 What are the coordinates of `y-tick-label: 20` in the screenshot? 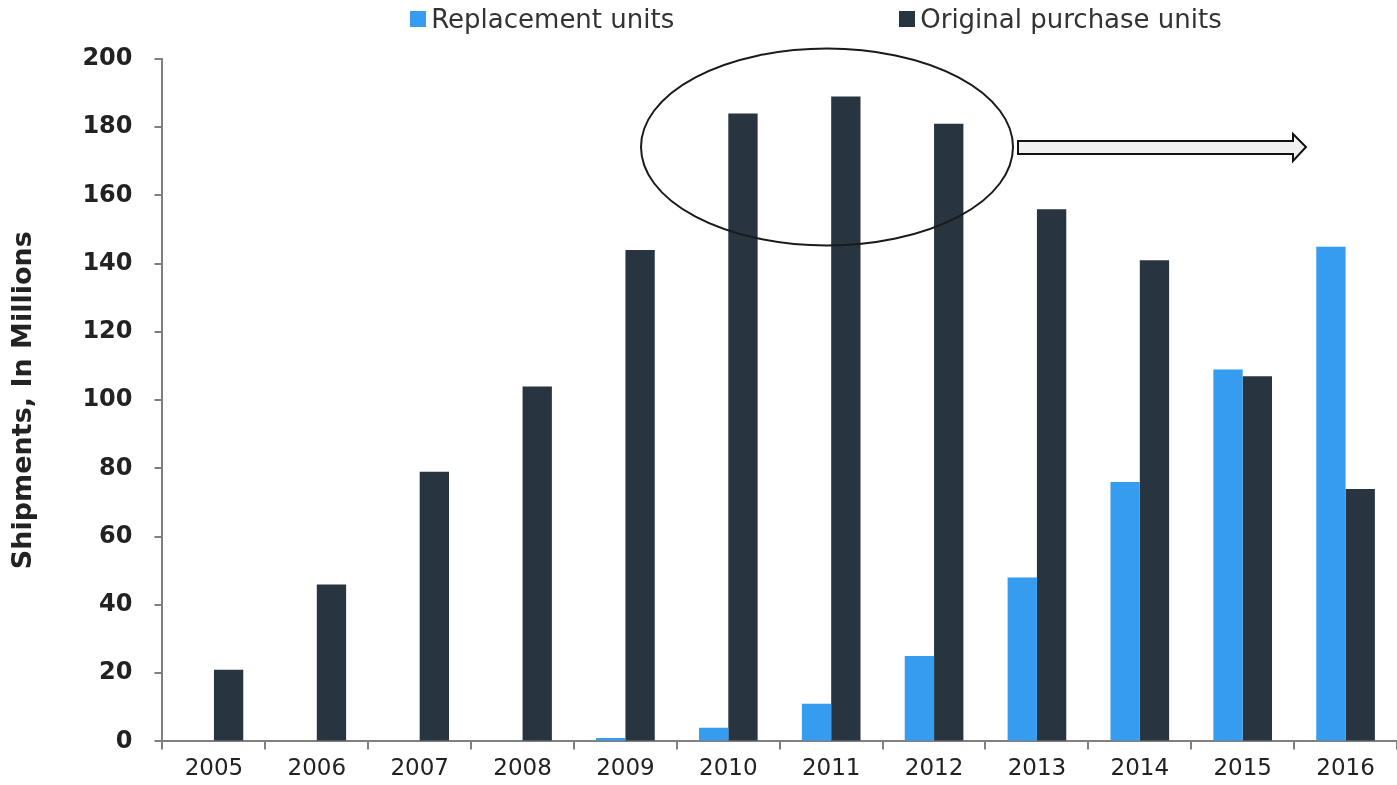 It's located at (116, 671).